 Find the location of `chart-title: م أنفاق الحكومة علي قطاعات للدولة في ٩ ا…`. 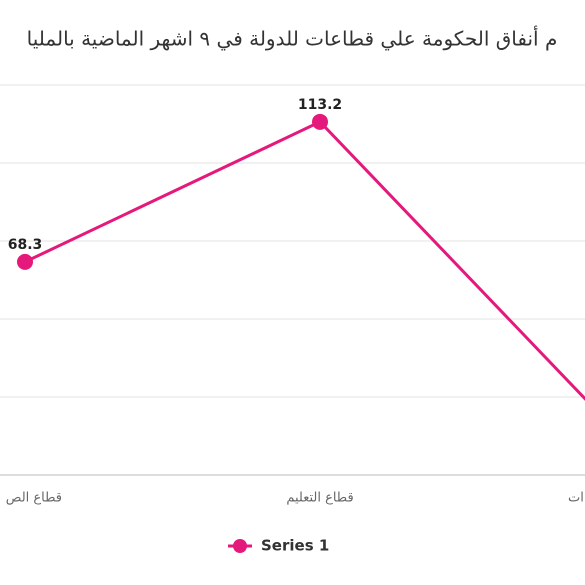

chart-title: م أنفاق الحكومة علي قطاعات للدولة في ٩ ا… is located at coordinates (292, 39).